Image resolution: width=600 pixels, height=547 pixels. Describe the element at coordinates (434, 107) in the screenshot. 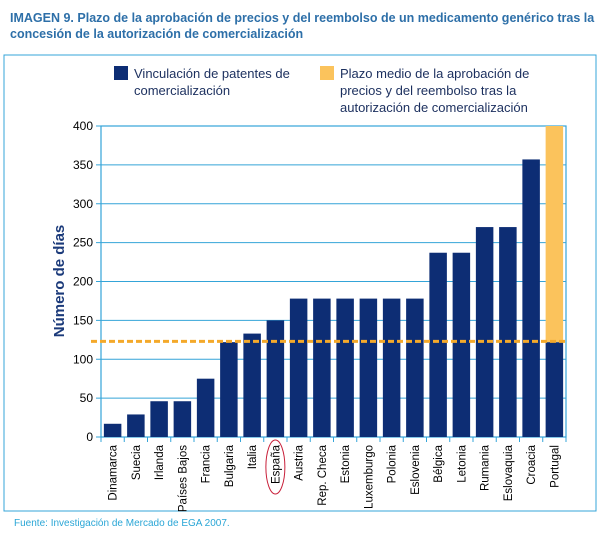

I see `legend-label: autorización de comercialización` at that location.